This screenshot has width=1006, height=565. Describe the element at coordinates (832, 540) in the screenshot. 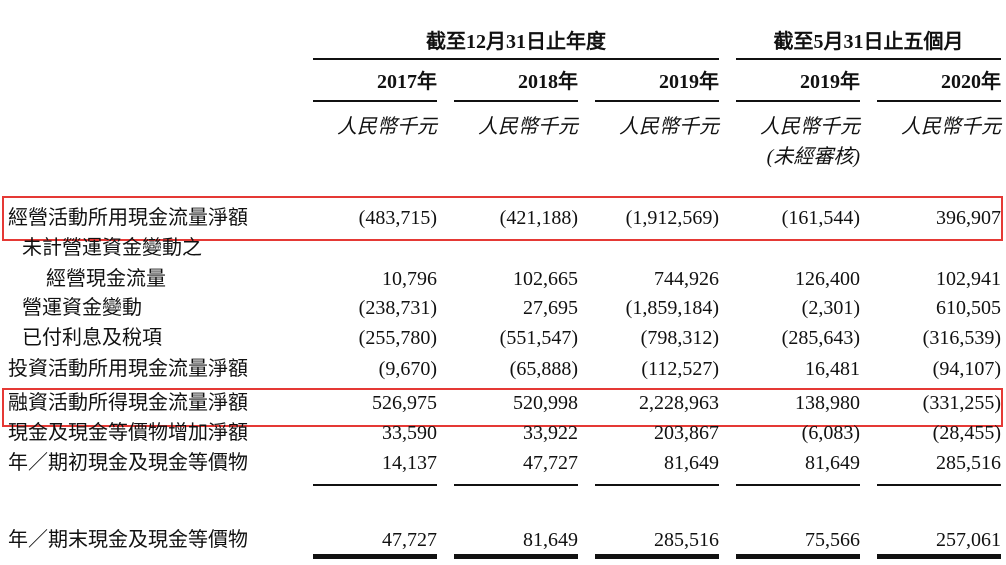

I see `cell-value: 75,566` at that location.